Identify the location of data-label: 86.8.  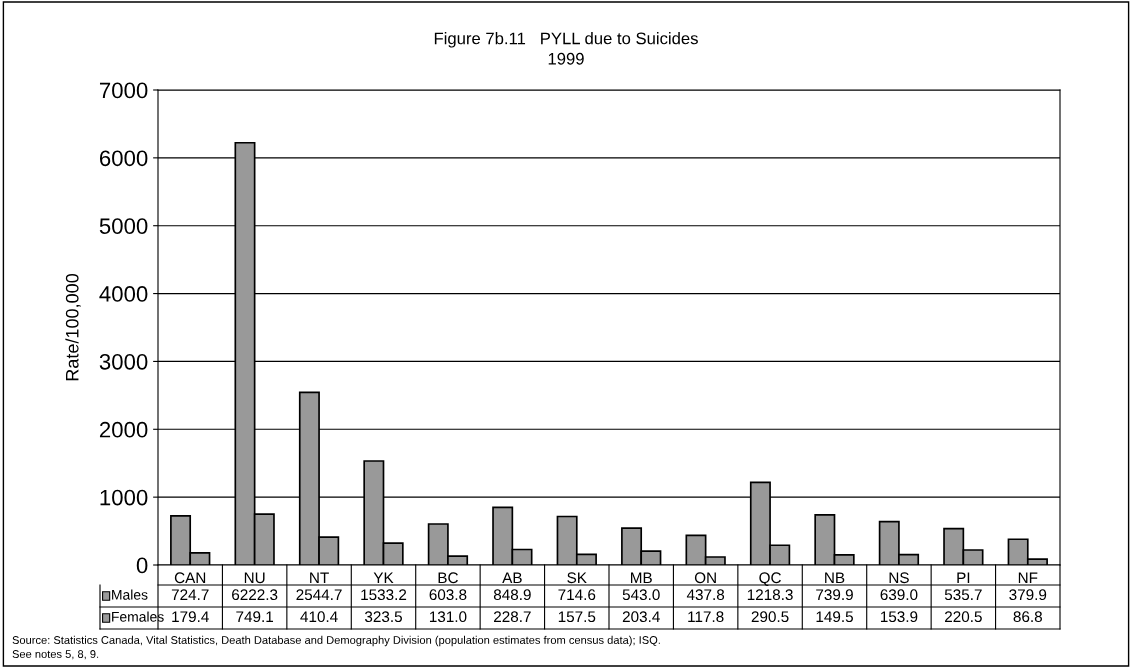
(1027, 617).